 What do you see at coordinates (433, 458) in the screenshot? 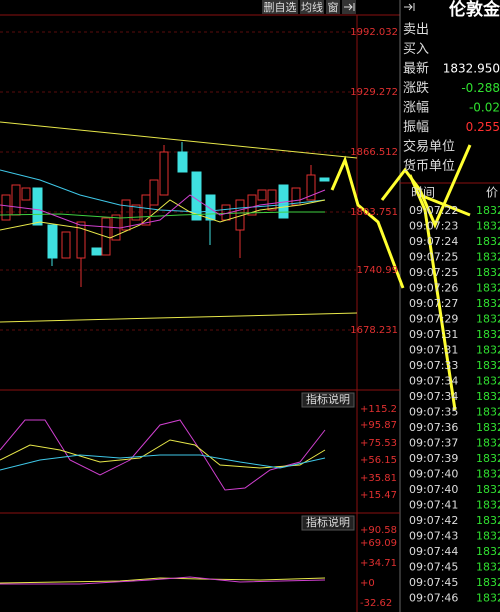
I see `tick-time: 09:07:39` at bounding box center [433, 458].